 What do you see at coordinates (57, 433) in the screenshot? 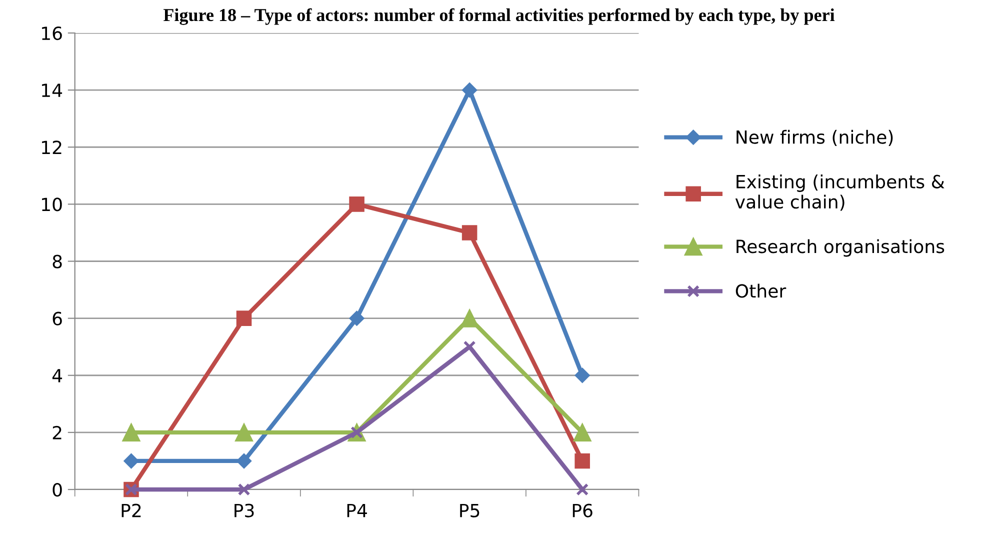
I see `y-tick-label: 2` at bounding box center [57, 433].